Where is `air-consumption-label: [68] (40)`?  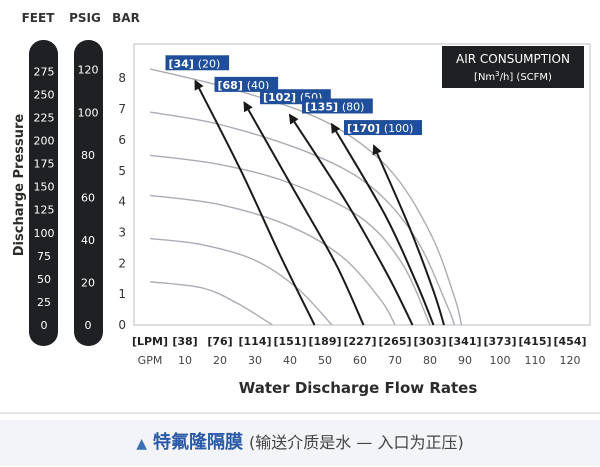
air-consumption-label: [68] (40) is located at coordinates (244, 85).